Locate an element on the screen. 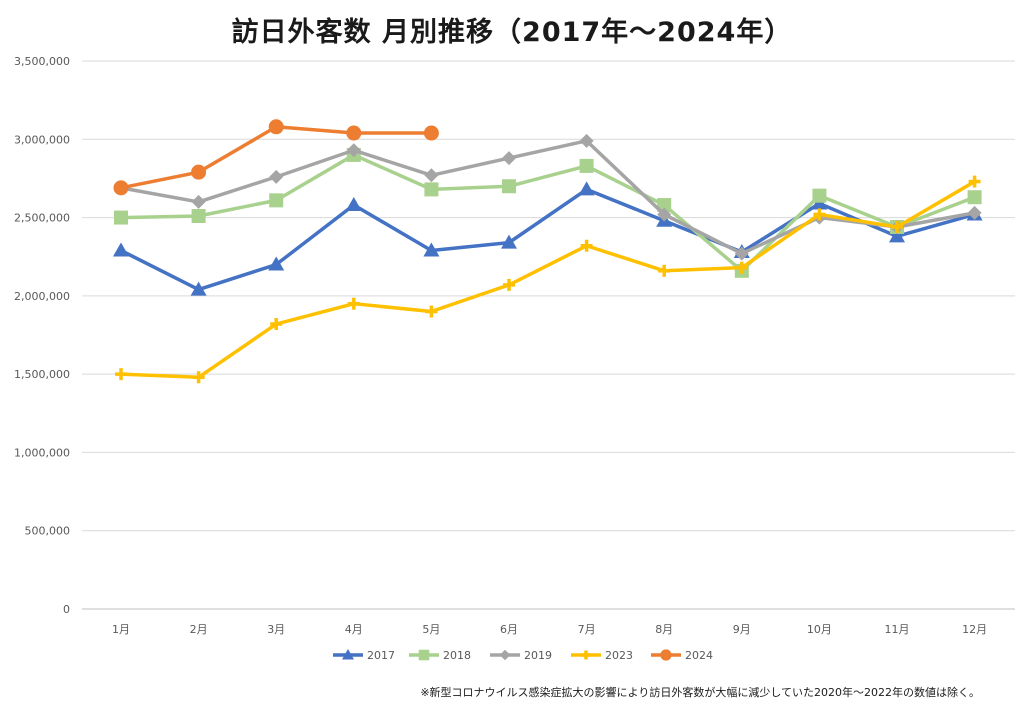 The height and width of the screenshot is (716, 1024). legend-label: 2019 is located at coordinates (538, 655).